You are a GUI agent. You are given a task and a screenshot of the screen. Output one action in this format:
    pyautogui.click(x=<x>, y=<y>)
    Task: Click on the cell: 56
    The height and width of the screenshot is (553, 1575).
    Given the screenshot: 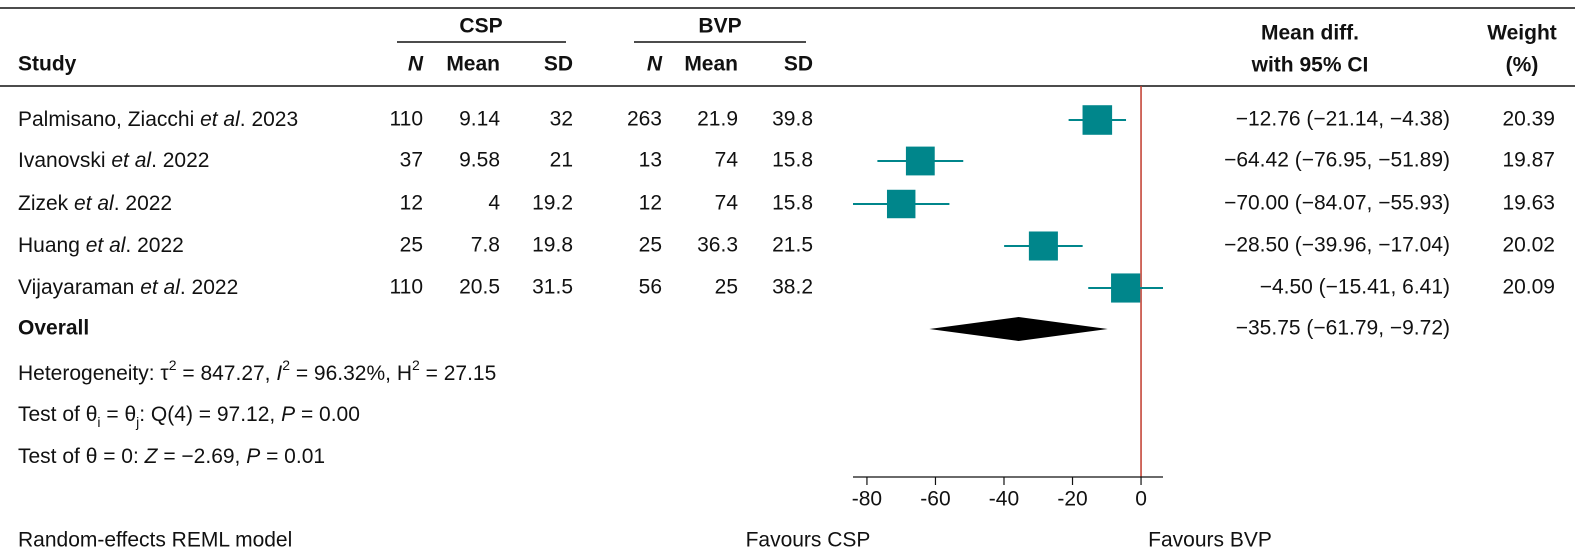 What is the action you would take?
    pyautogui.click(x=650, y=287)
    